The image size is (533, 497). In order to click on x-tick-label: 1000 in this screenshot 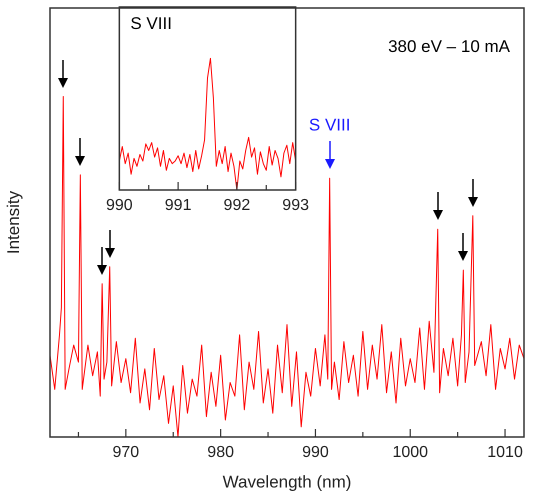, I will do `click(410, 453)`.